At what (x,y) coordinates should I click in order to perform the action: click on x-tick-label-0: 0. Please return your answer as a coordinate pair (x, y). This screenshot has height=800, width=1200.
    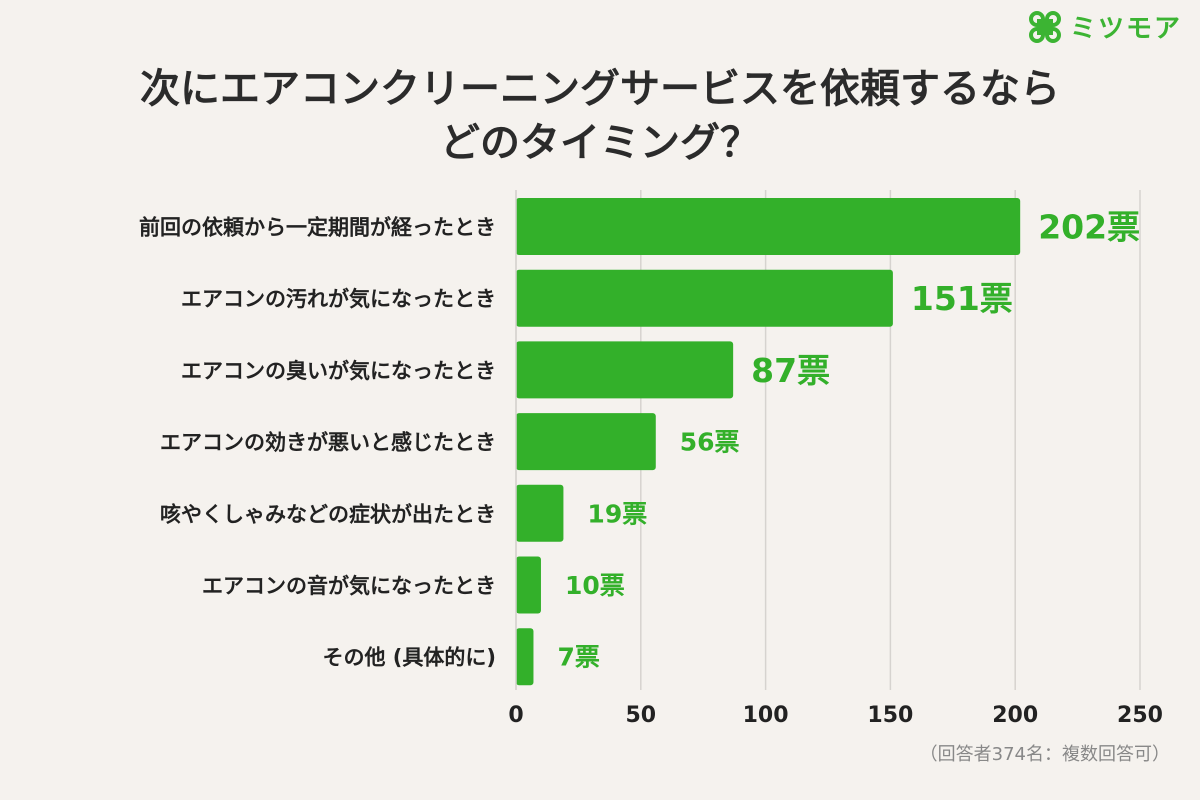
    Looking at the image, I should click on (515, 715).